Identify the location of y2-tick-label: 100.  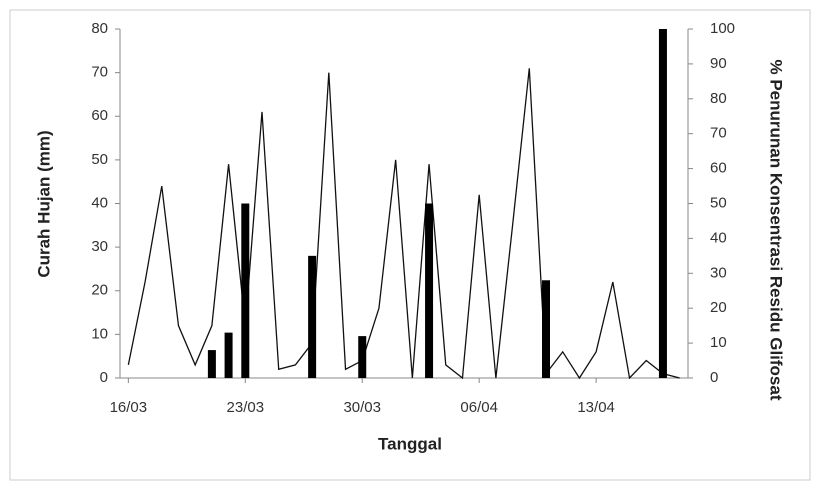
(722, 28).